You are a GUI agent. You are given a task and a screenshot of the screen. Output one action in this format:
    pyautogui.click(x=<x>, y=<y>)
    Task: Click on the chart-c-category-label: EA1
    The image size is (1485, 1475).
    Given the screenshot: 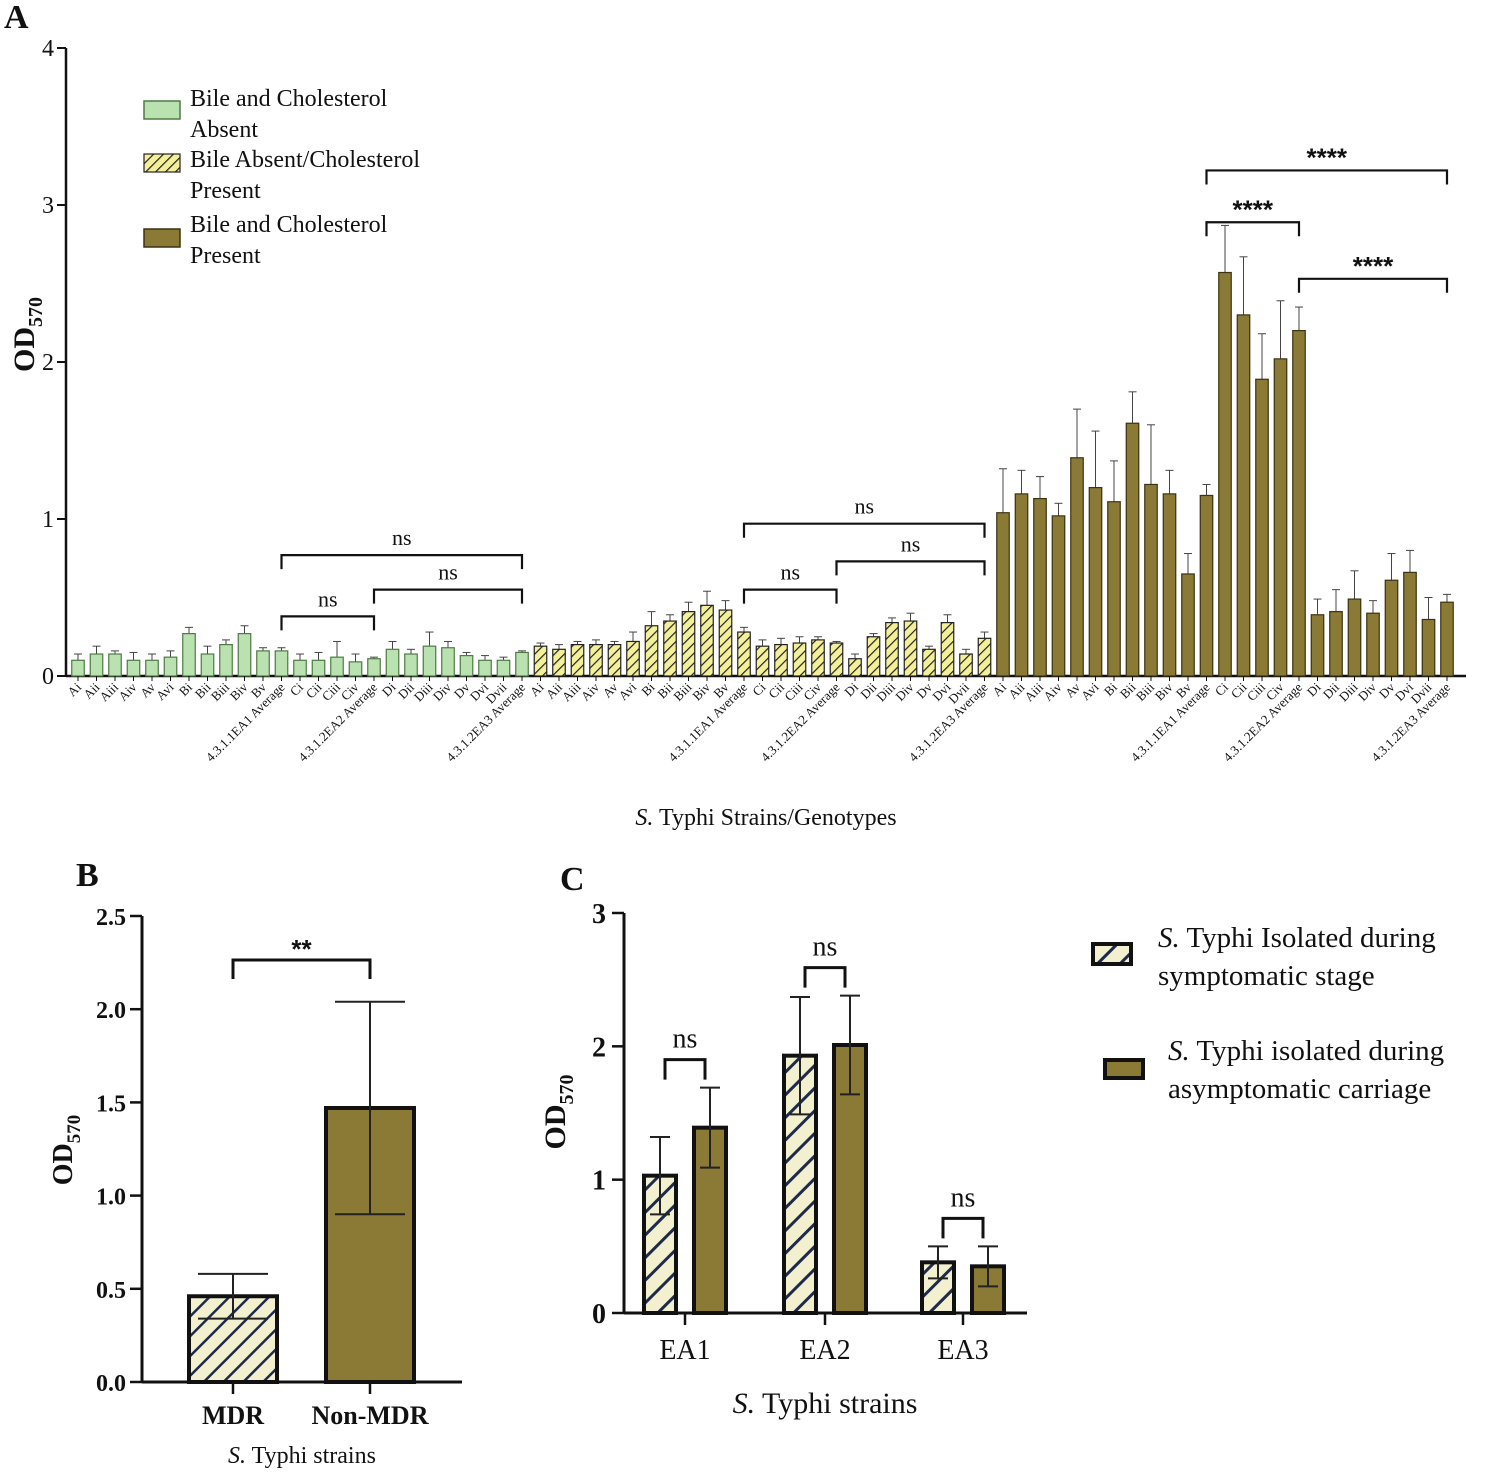 What is the action you would take?
    pyautogui.click(x=684, y=1350)
    